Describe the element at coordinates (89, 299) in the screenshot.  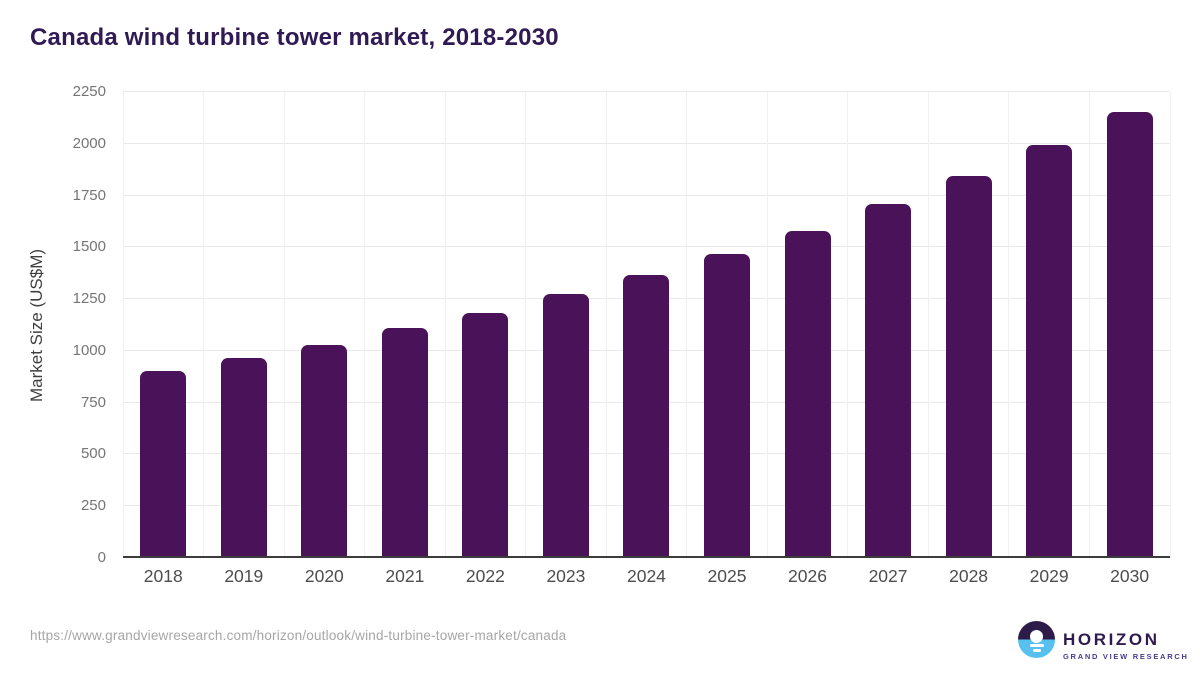
I see `y-tick-1250: 1250` at that location.